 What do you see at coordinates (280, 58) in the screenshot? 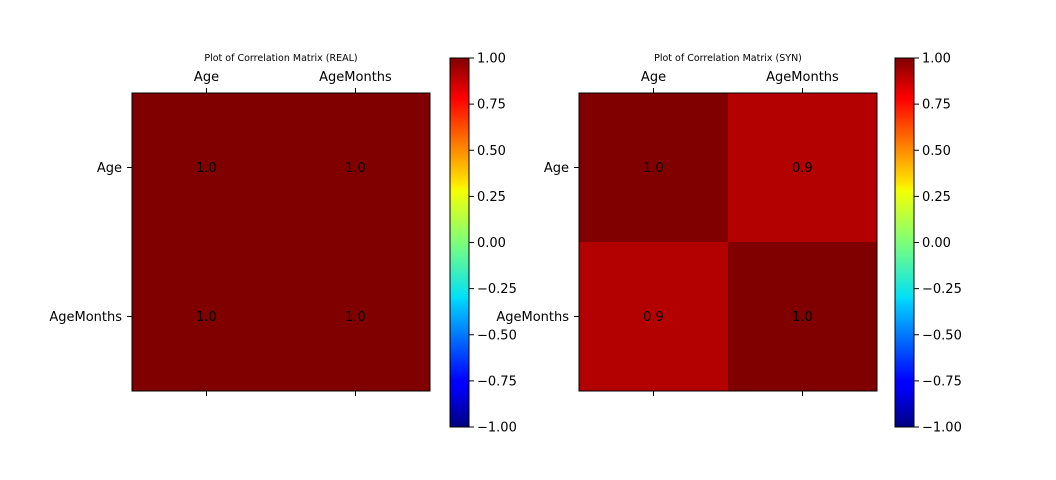
I see `chart-title: Plot of Correlation Matrix (REAL)` at bounding box center [280, 58].